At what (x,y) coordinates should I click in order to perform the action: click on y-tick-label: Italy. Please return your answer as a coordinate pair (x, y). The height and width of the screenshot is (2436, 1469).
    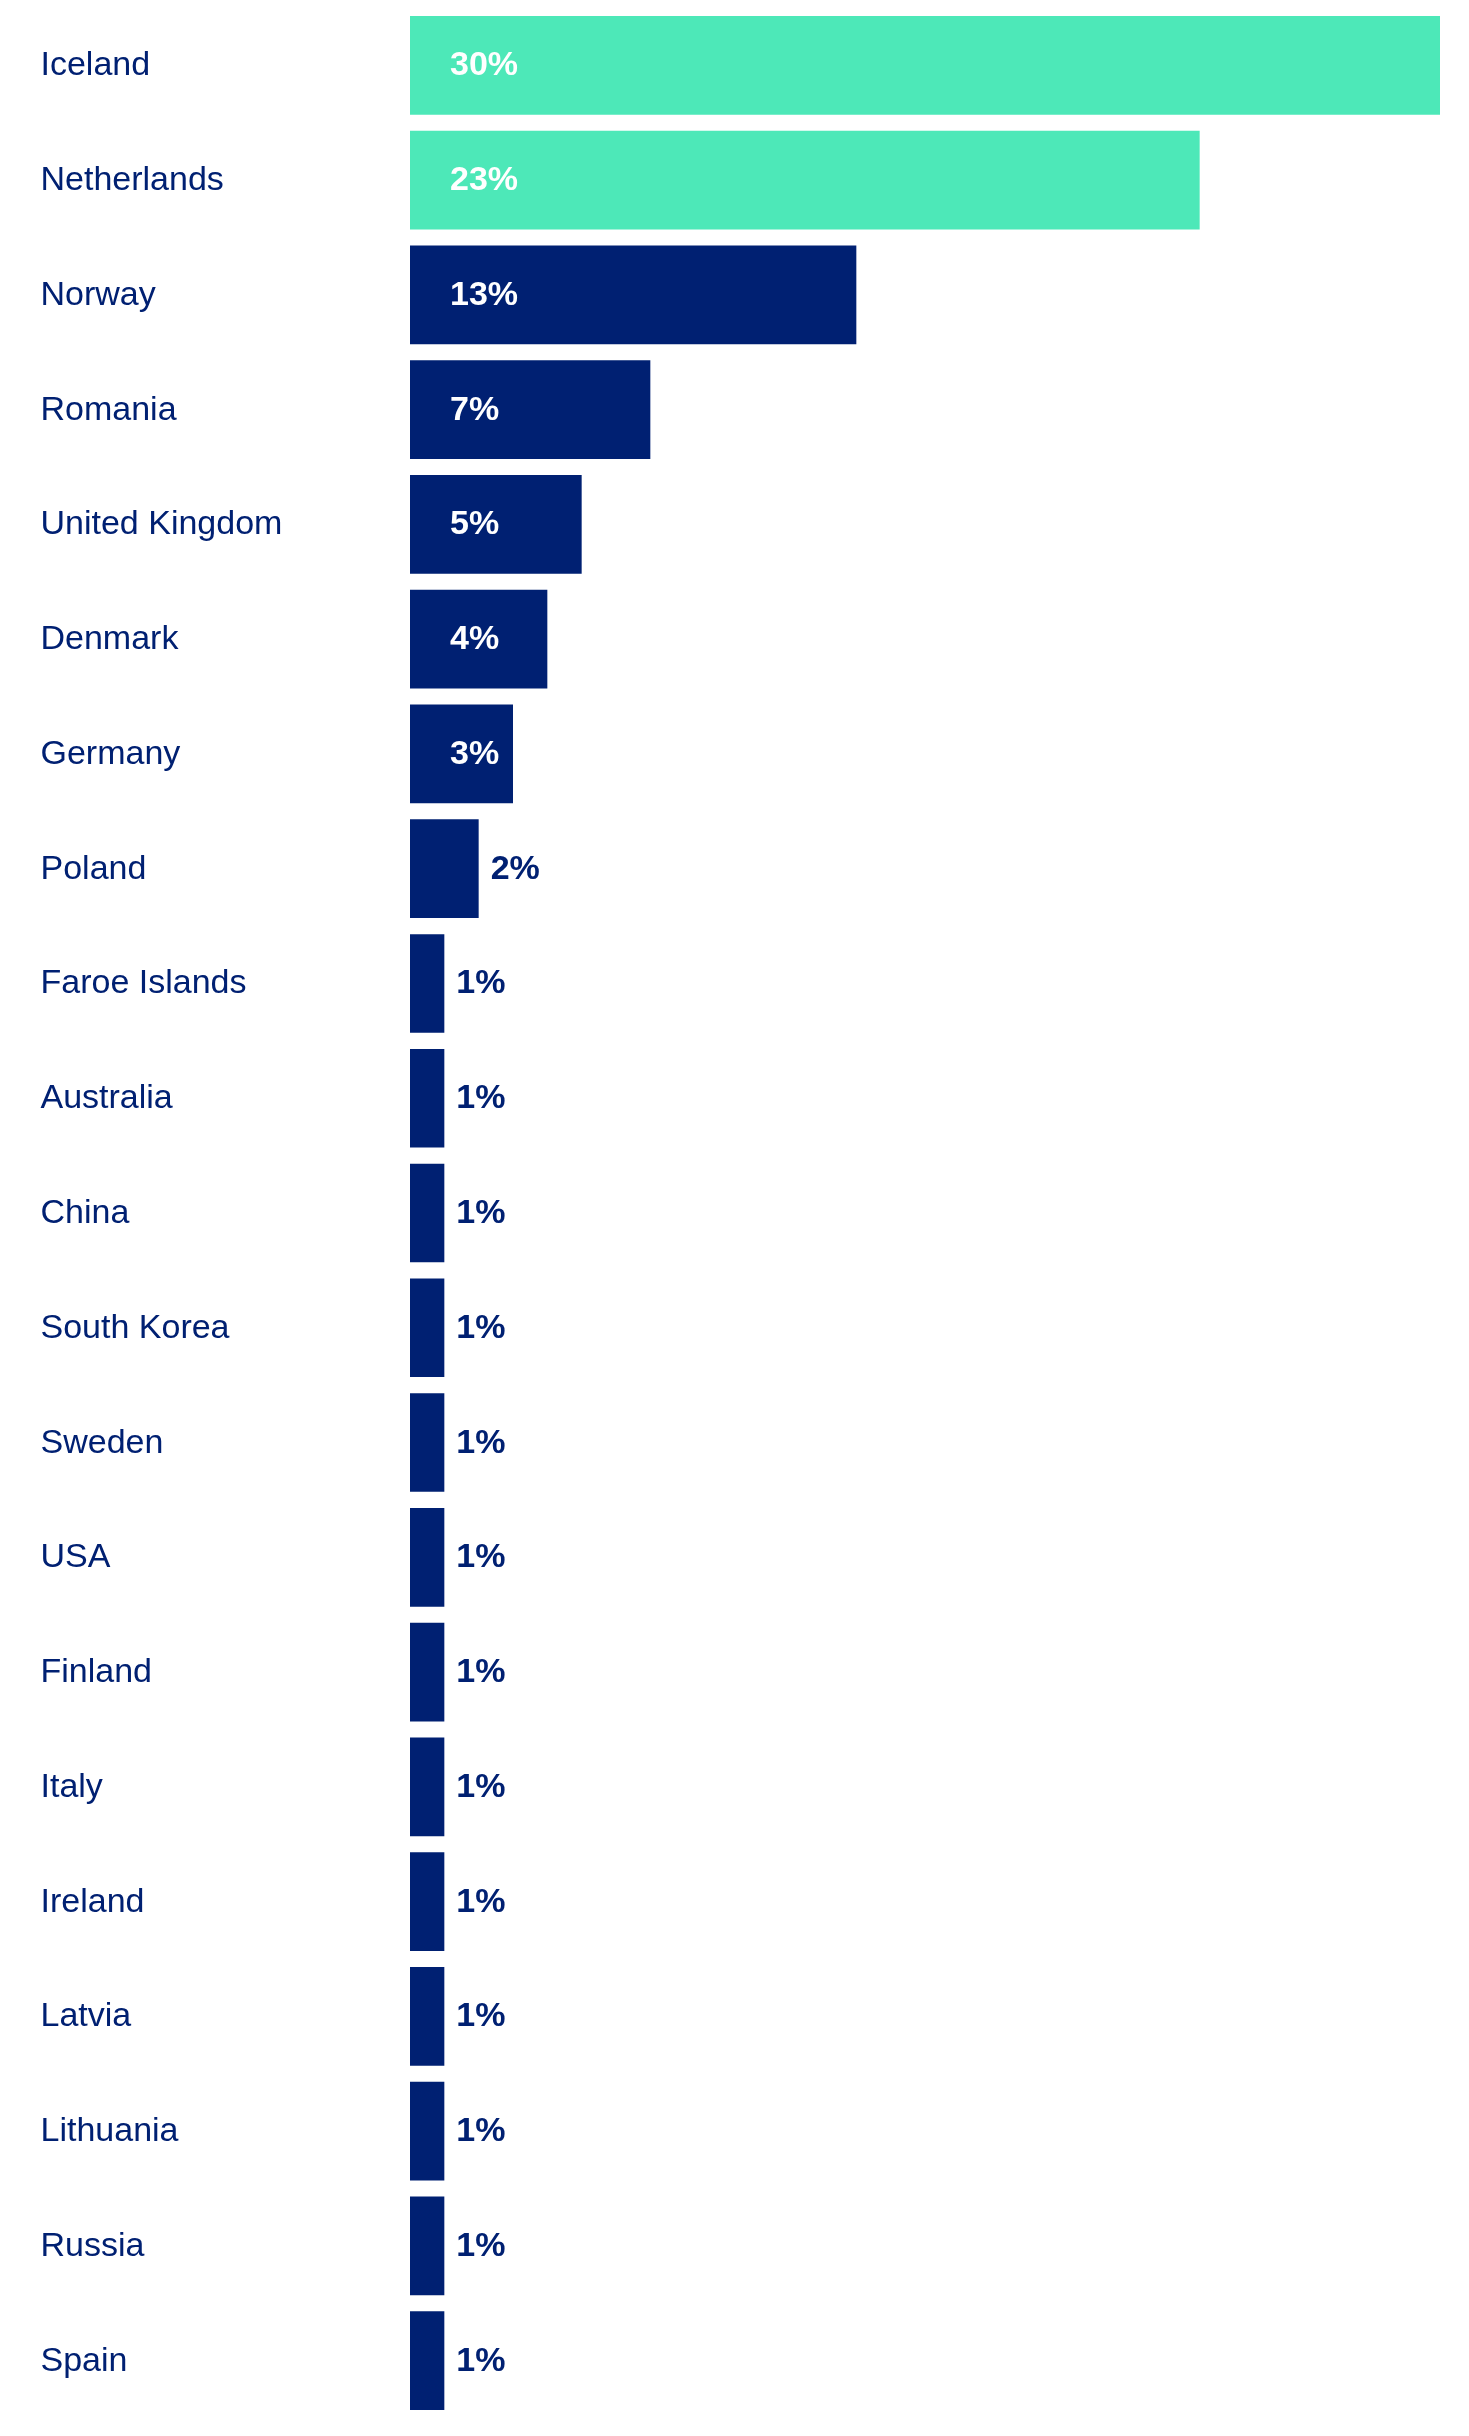
    Looking at the image, I should click on (71, 1784).